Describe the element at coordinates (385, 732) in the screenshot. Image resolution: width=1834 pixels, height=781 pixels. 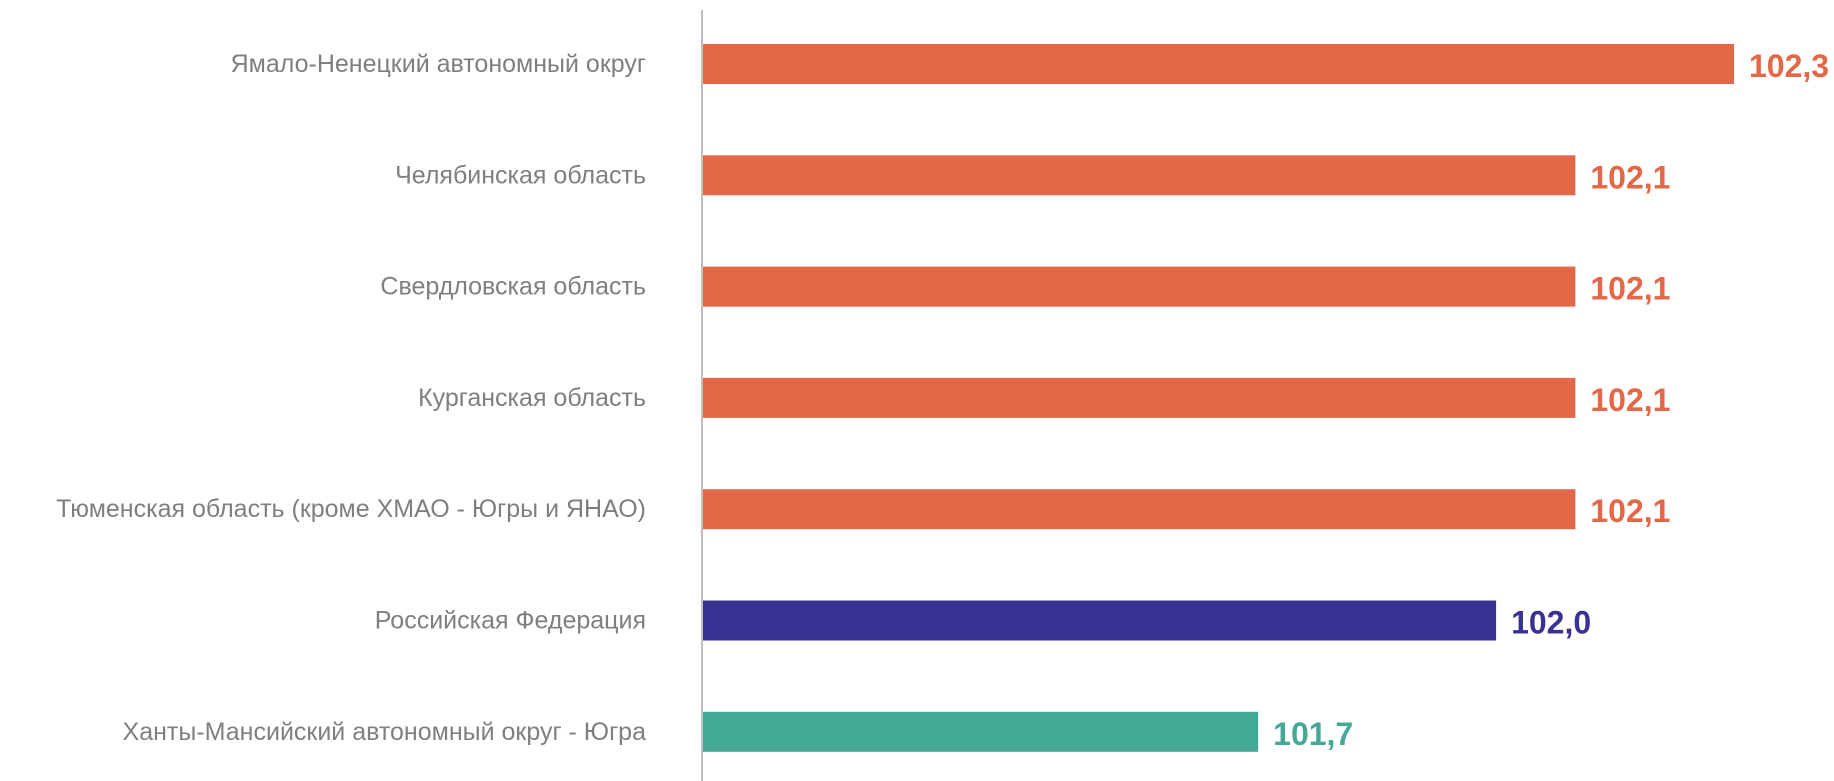
I see `category-label-7: Ханты-Мансийский автономный округ - Югра` at that location.